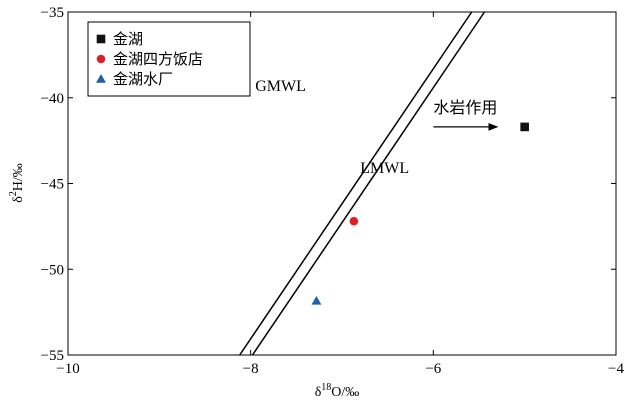 This screenshot has width=644, height=411. What do you see at coordinates (143, 79) in the screenshot?
I see `legend-label: 金湖水厂` at bounding box center [143, 79].